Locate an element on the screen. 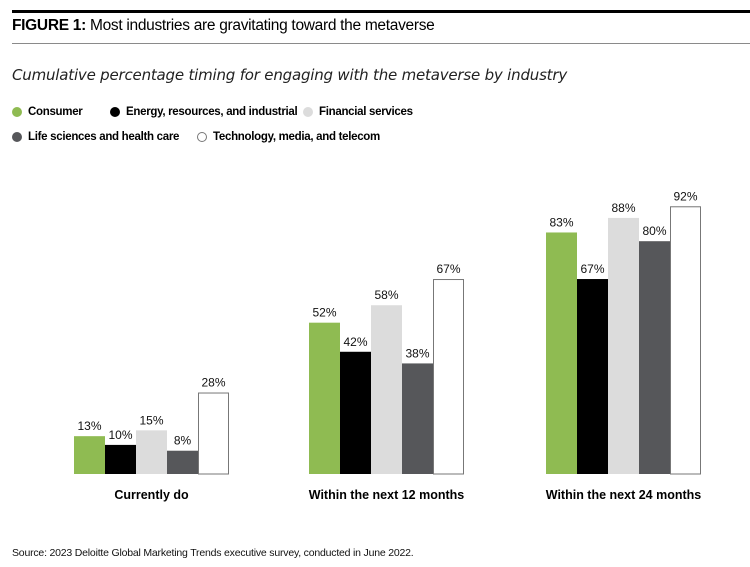 The image size is (750, 567). data-label: 8% is located at coordinates (183, 441).